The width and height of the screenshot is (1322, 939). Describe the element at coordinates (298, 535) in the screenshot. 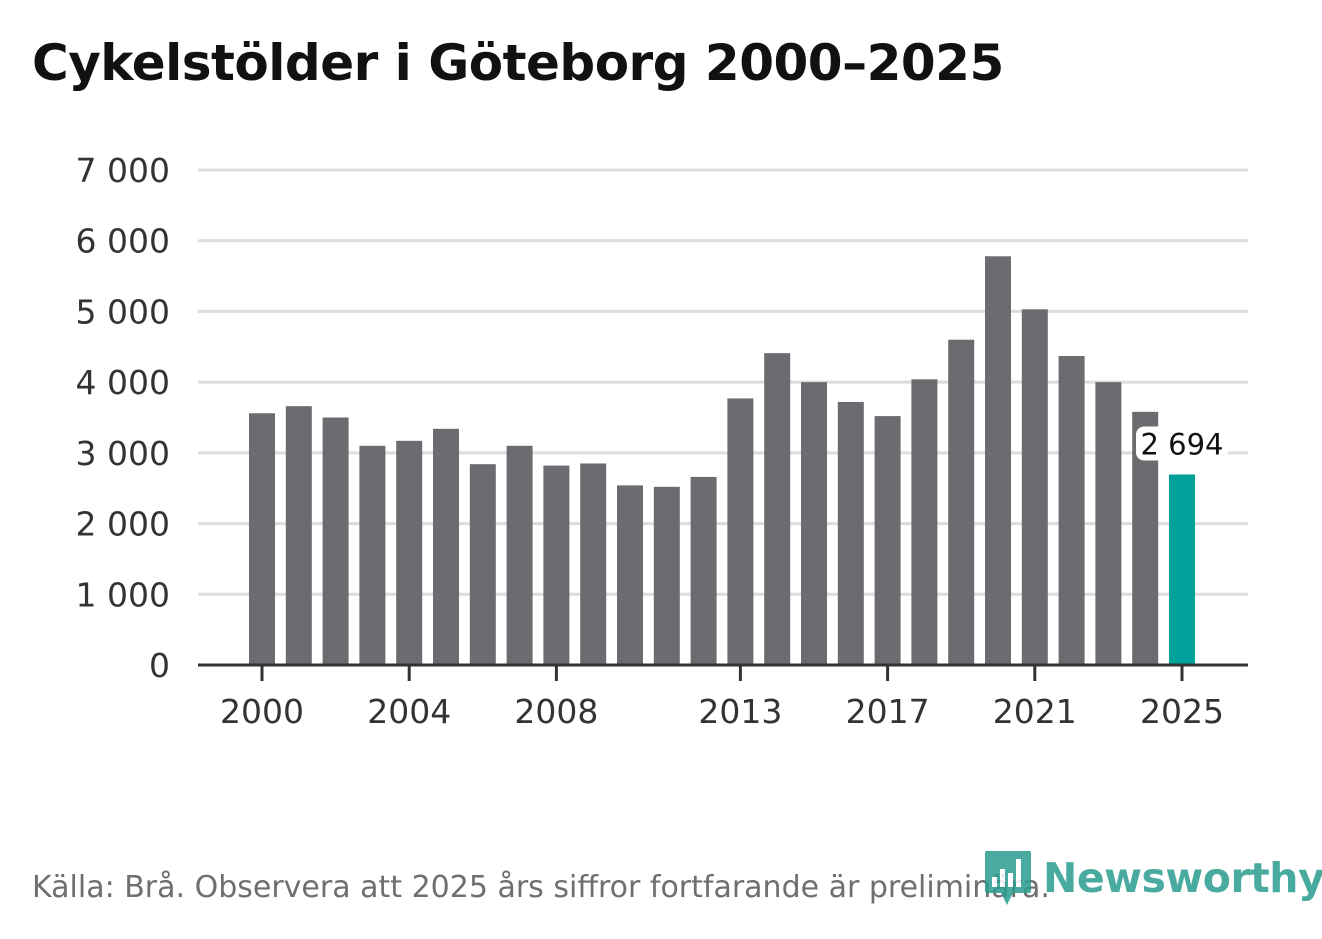

I see `bar-2001` at that location.